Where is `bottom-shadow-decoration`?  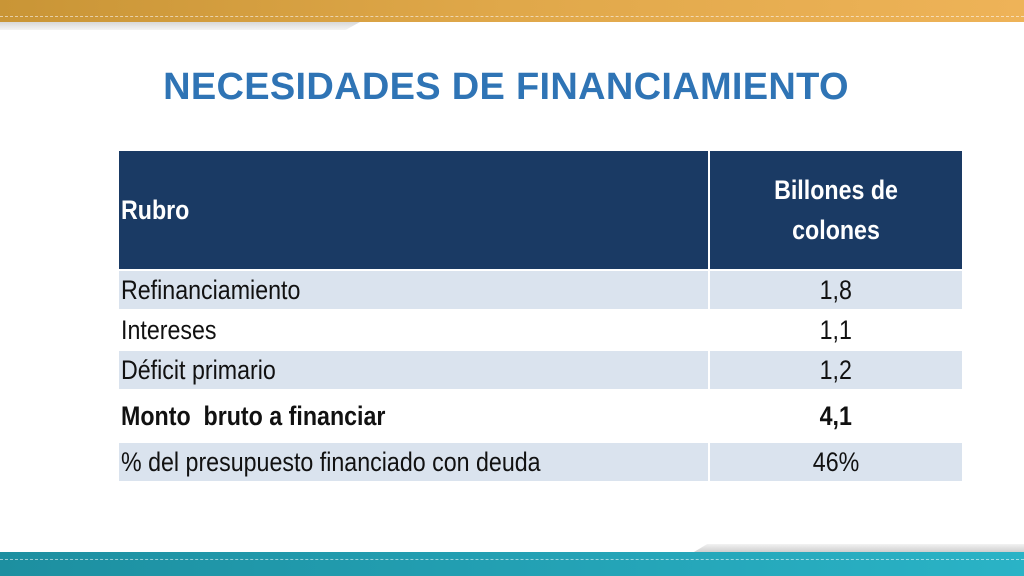
bottom-shadow-decoration is located at coordinates (859, 548).